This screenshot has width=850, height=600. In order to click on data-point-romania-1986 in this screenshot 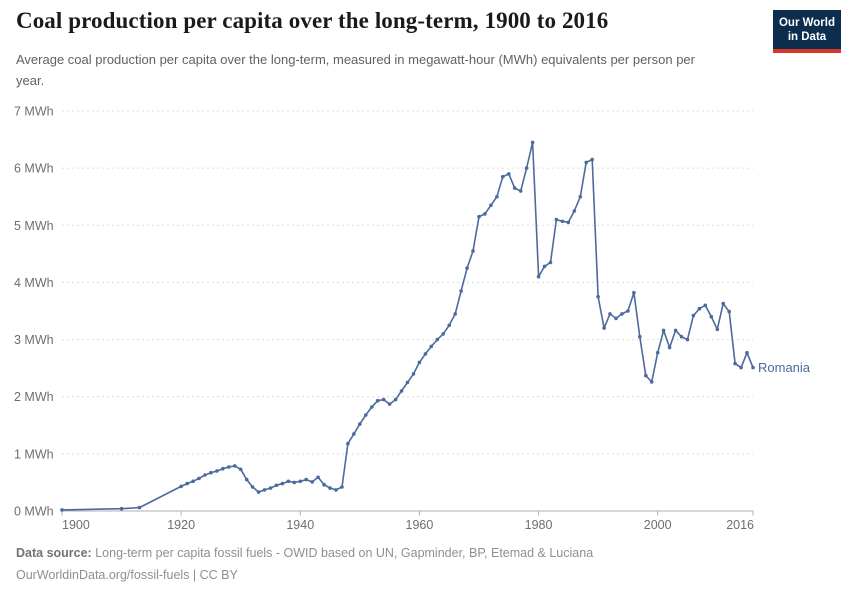, I will do `click(574, 211)`.